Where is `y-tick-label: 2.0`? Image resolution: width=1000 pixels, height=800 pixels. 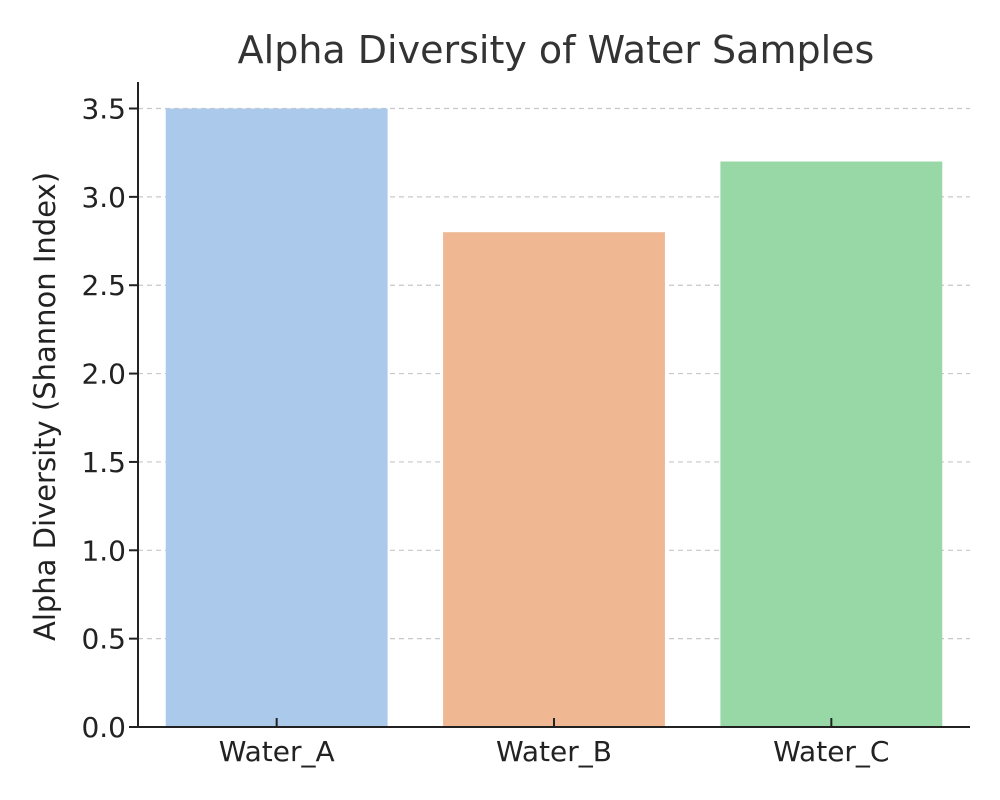 y-tick-label: 2.0 is located at coordinates (103, 374).